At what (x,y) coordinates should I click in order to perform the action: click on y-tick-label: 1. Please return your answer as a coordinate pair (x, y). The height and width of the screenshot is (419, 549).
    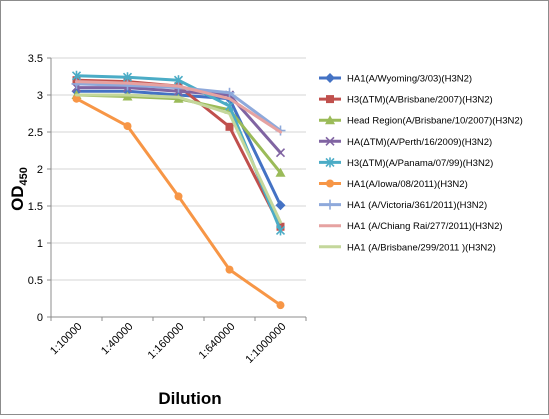
    Looking at the image, I should click on (40, 244).